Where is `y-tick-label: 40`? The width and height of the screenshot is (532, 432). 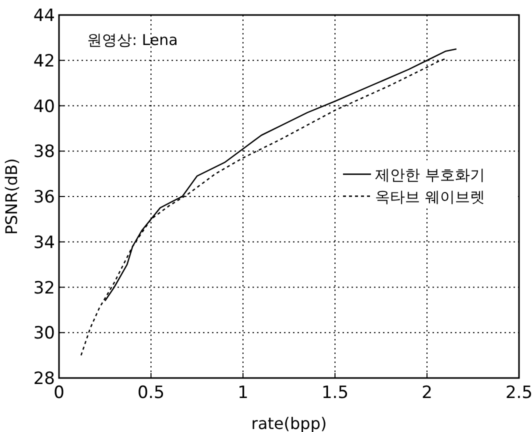 y-tick-label: 40 is located at coordinates (44, 106).